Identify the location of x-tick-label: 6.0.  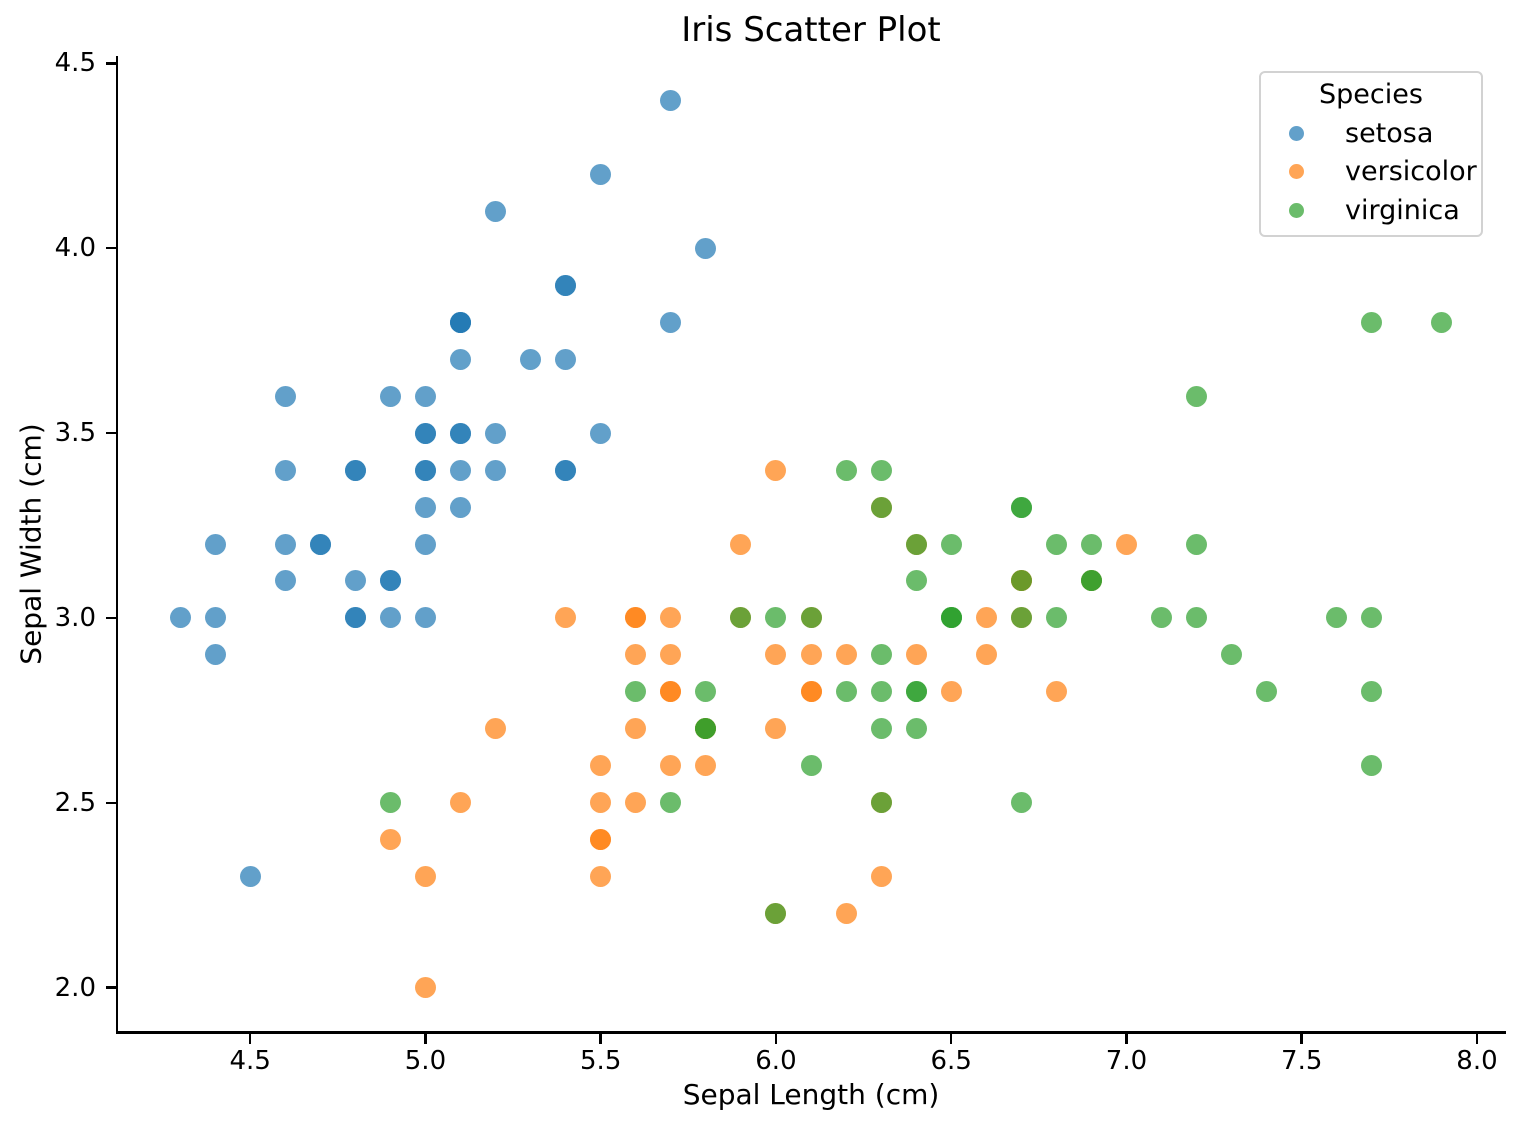
(776, 1061).